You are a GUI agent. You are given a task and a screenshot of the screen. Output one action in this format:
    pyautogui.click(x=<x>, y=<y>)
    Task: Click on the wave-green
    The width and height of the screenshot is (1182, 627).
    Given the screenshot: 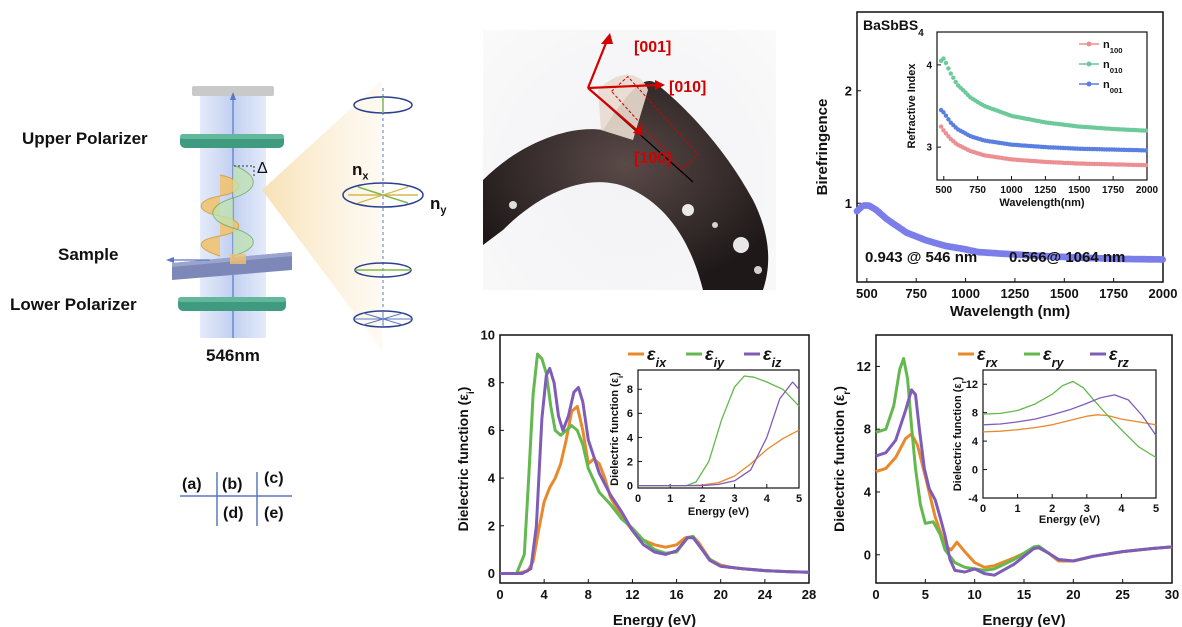 What is the action you would take?
    pyautogui.click(x=233, y=210)
    